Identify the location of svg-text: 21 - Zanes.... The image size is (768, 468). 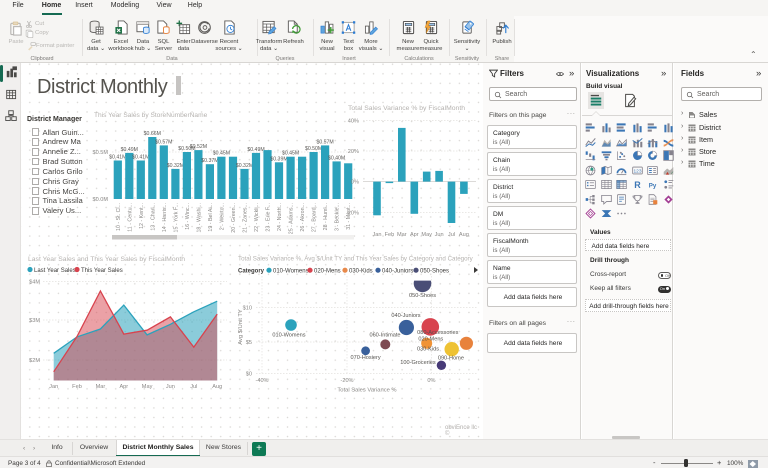
(246, 218).